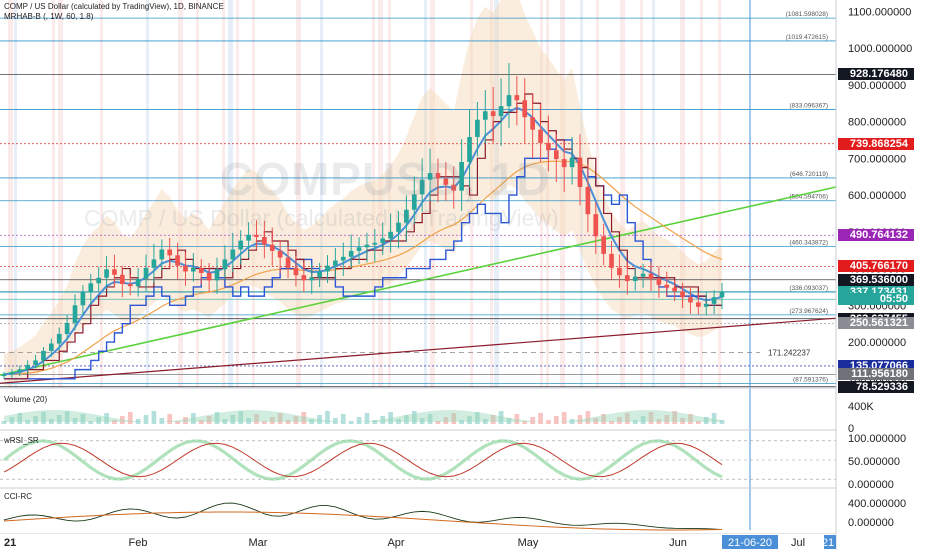 The width and height of the screenshot is (932, 550). I want to click on wrsi-tick-label: 50.000000, so click(874, 462).